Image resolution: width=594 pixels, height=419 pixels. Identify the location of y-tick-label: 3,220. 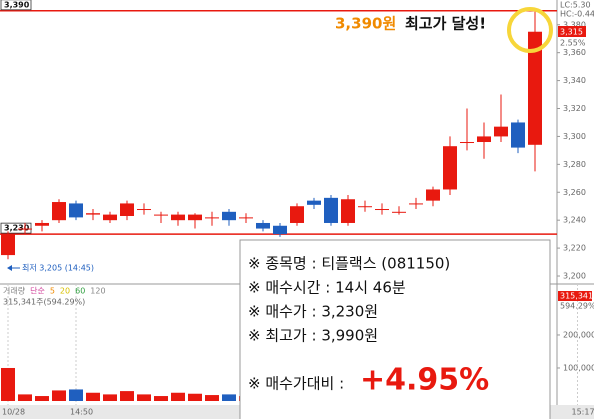
(574, 248).